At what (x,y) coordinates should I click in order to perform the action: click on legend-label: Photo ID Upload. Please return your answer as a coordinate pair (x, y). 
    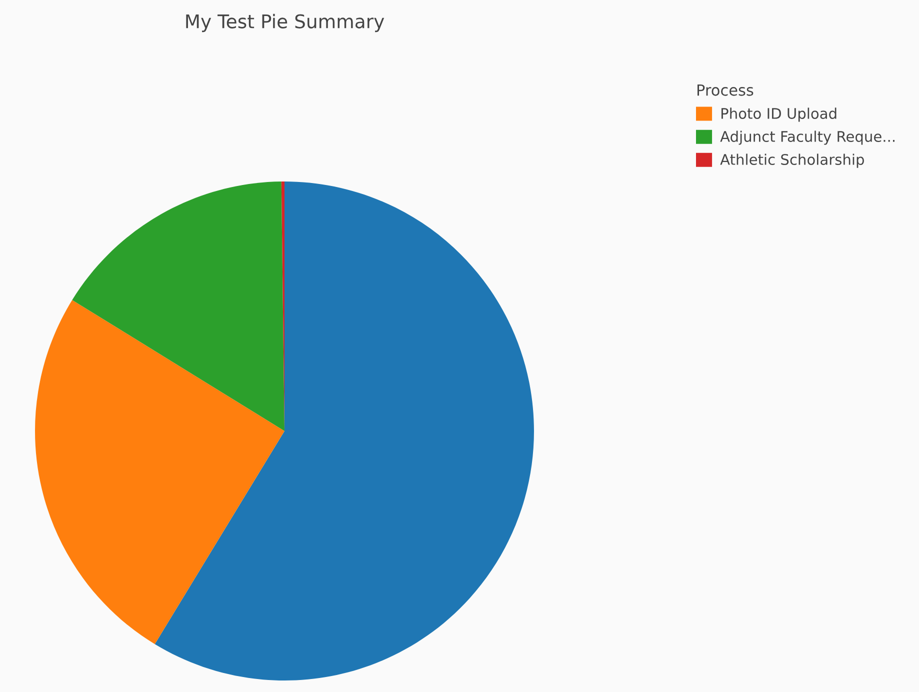
    Looking at the image, I should click on (778, 115).